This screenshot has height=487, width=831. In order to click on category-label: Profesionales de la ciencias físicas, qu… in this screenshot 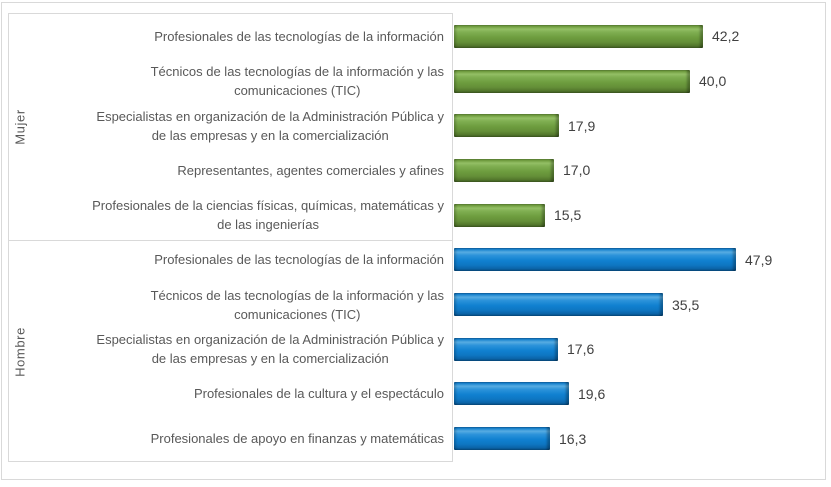, I will do `click(231, 215)`.